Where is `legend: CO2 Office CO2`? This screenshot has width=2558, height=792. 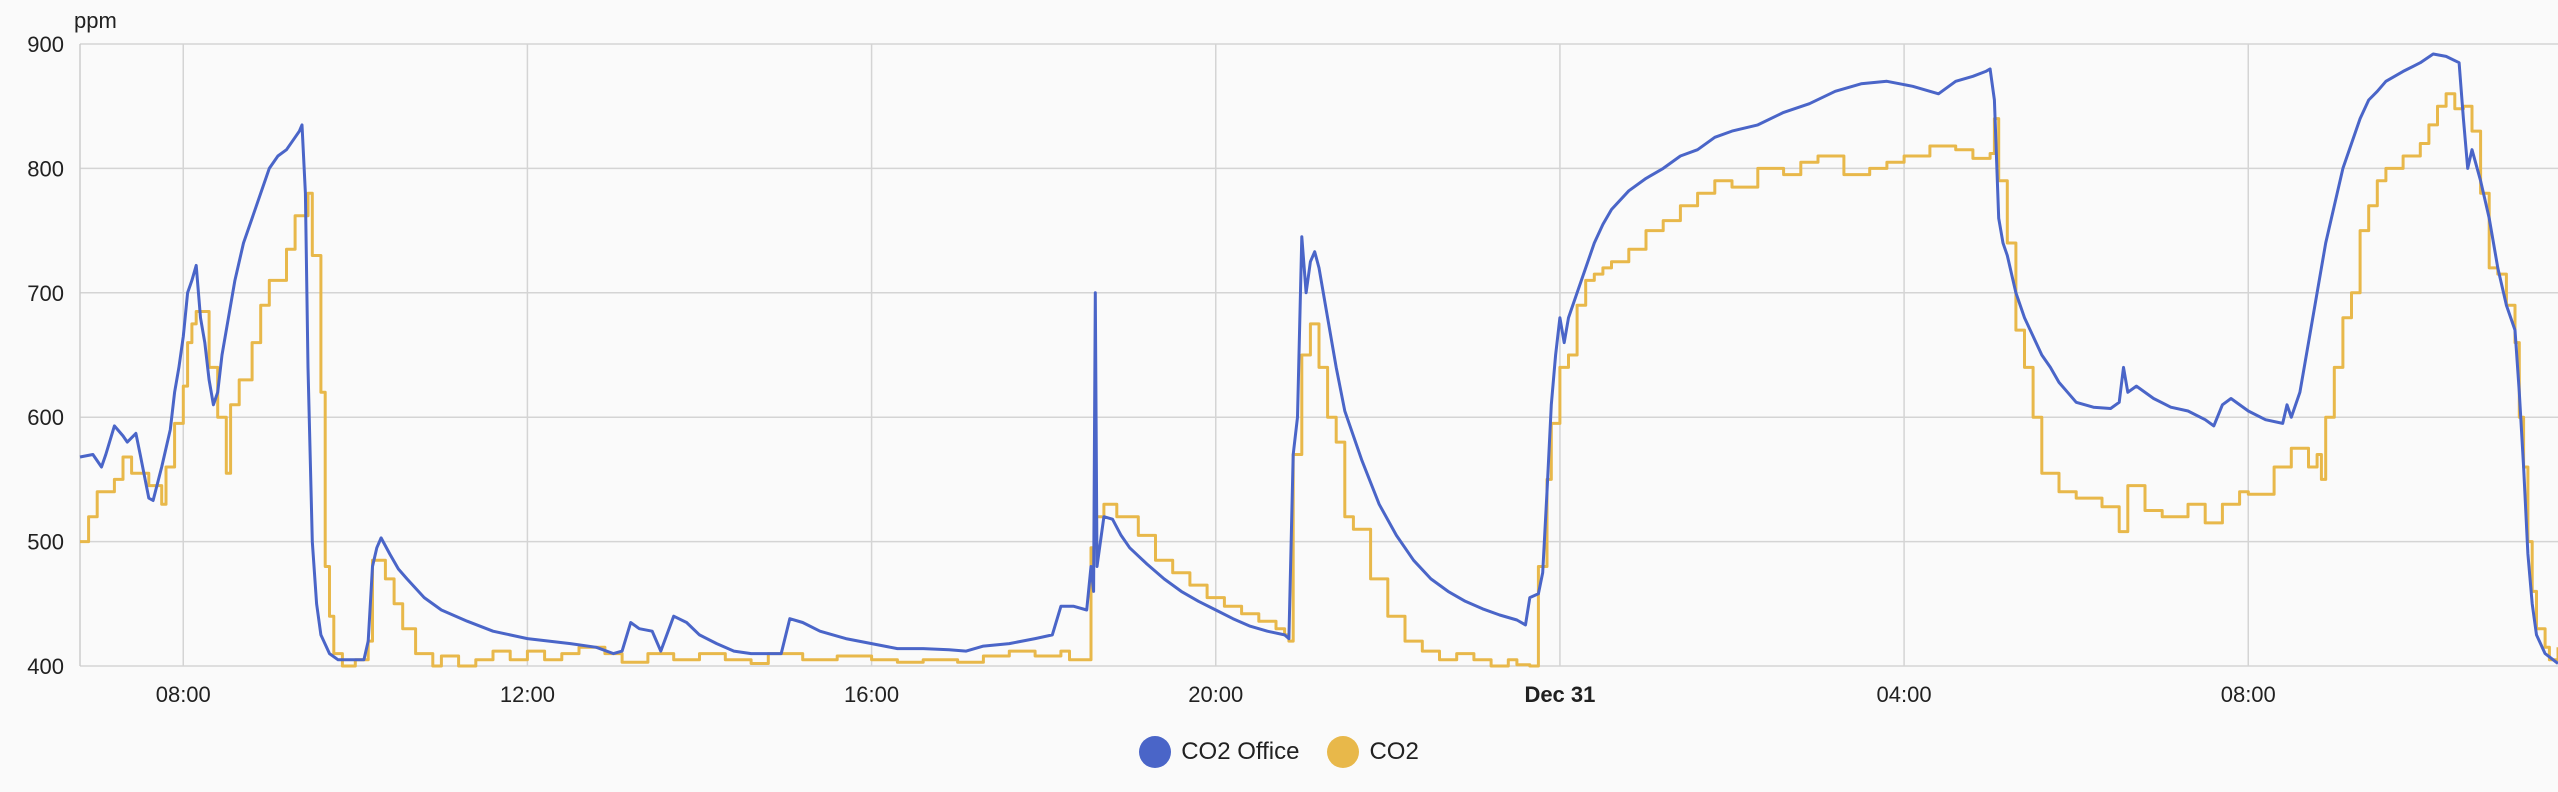 legend: CO2 Office CO2 is located at coordinates (1279, 752).